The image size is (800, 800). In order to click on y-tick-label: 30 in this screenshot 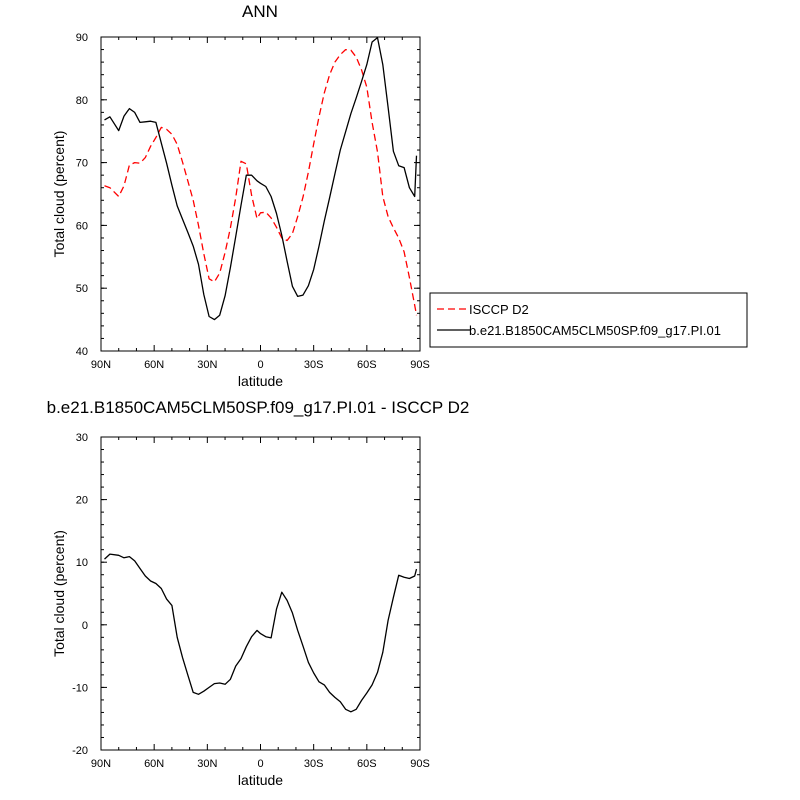, I will do `click(82, 438)`.